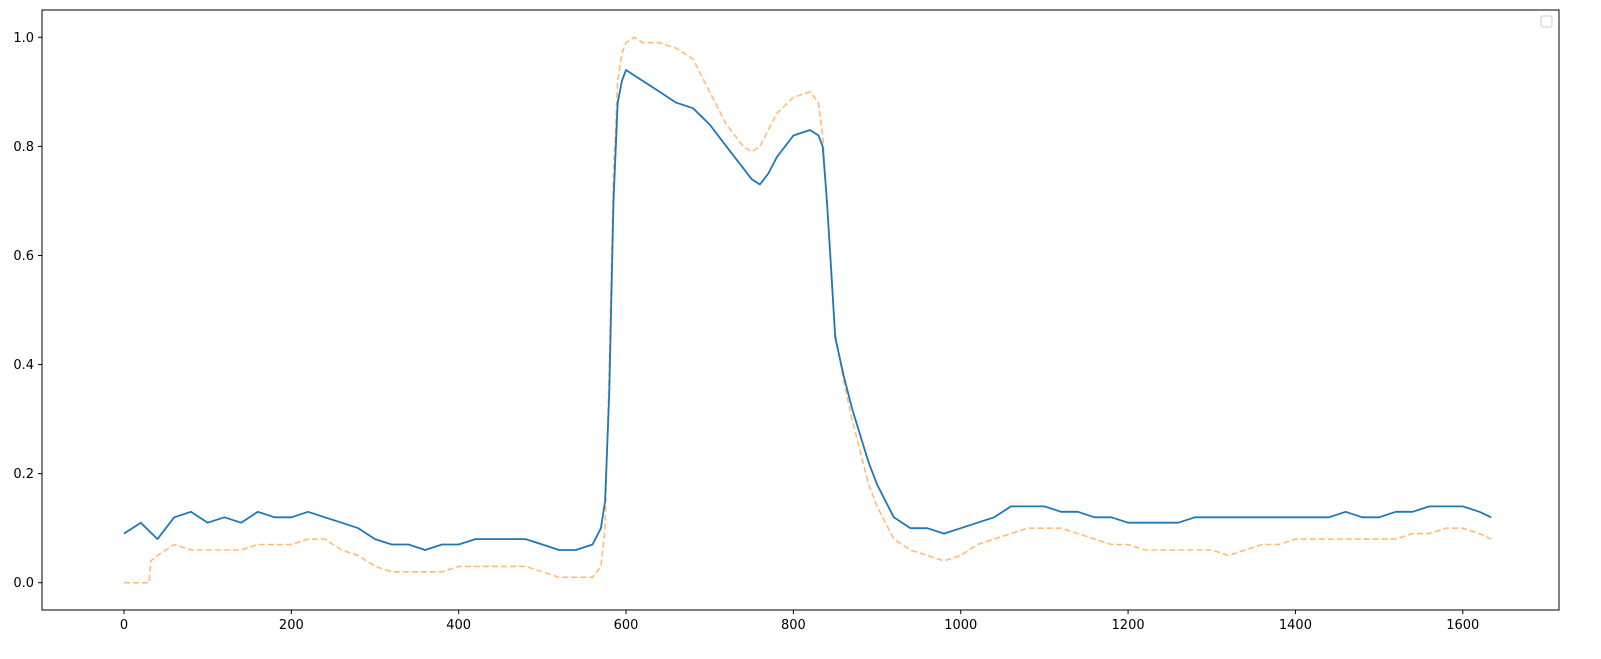 Image resolution: width=1601 pixels, height=659 pixels. Describe the element at coordinates (1546, 21) in the screenshot. I see `legend-box` at that location.